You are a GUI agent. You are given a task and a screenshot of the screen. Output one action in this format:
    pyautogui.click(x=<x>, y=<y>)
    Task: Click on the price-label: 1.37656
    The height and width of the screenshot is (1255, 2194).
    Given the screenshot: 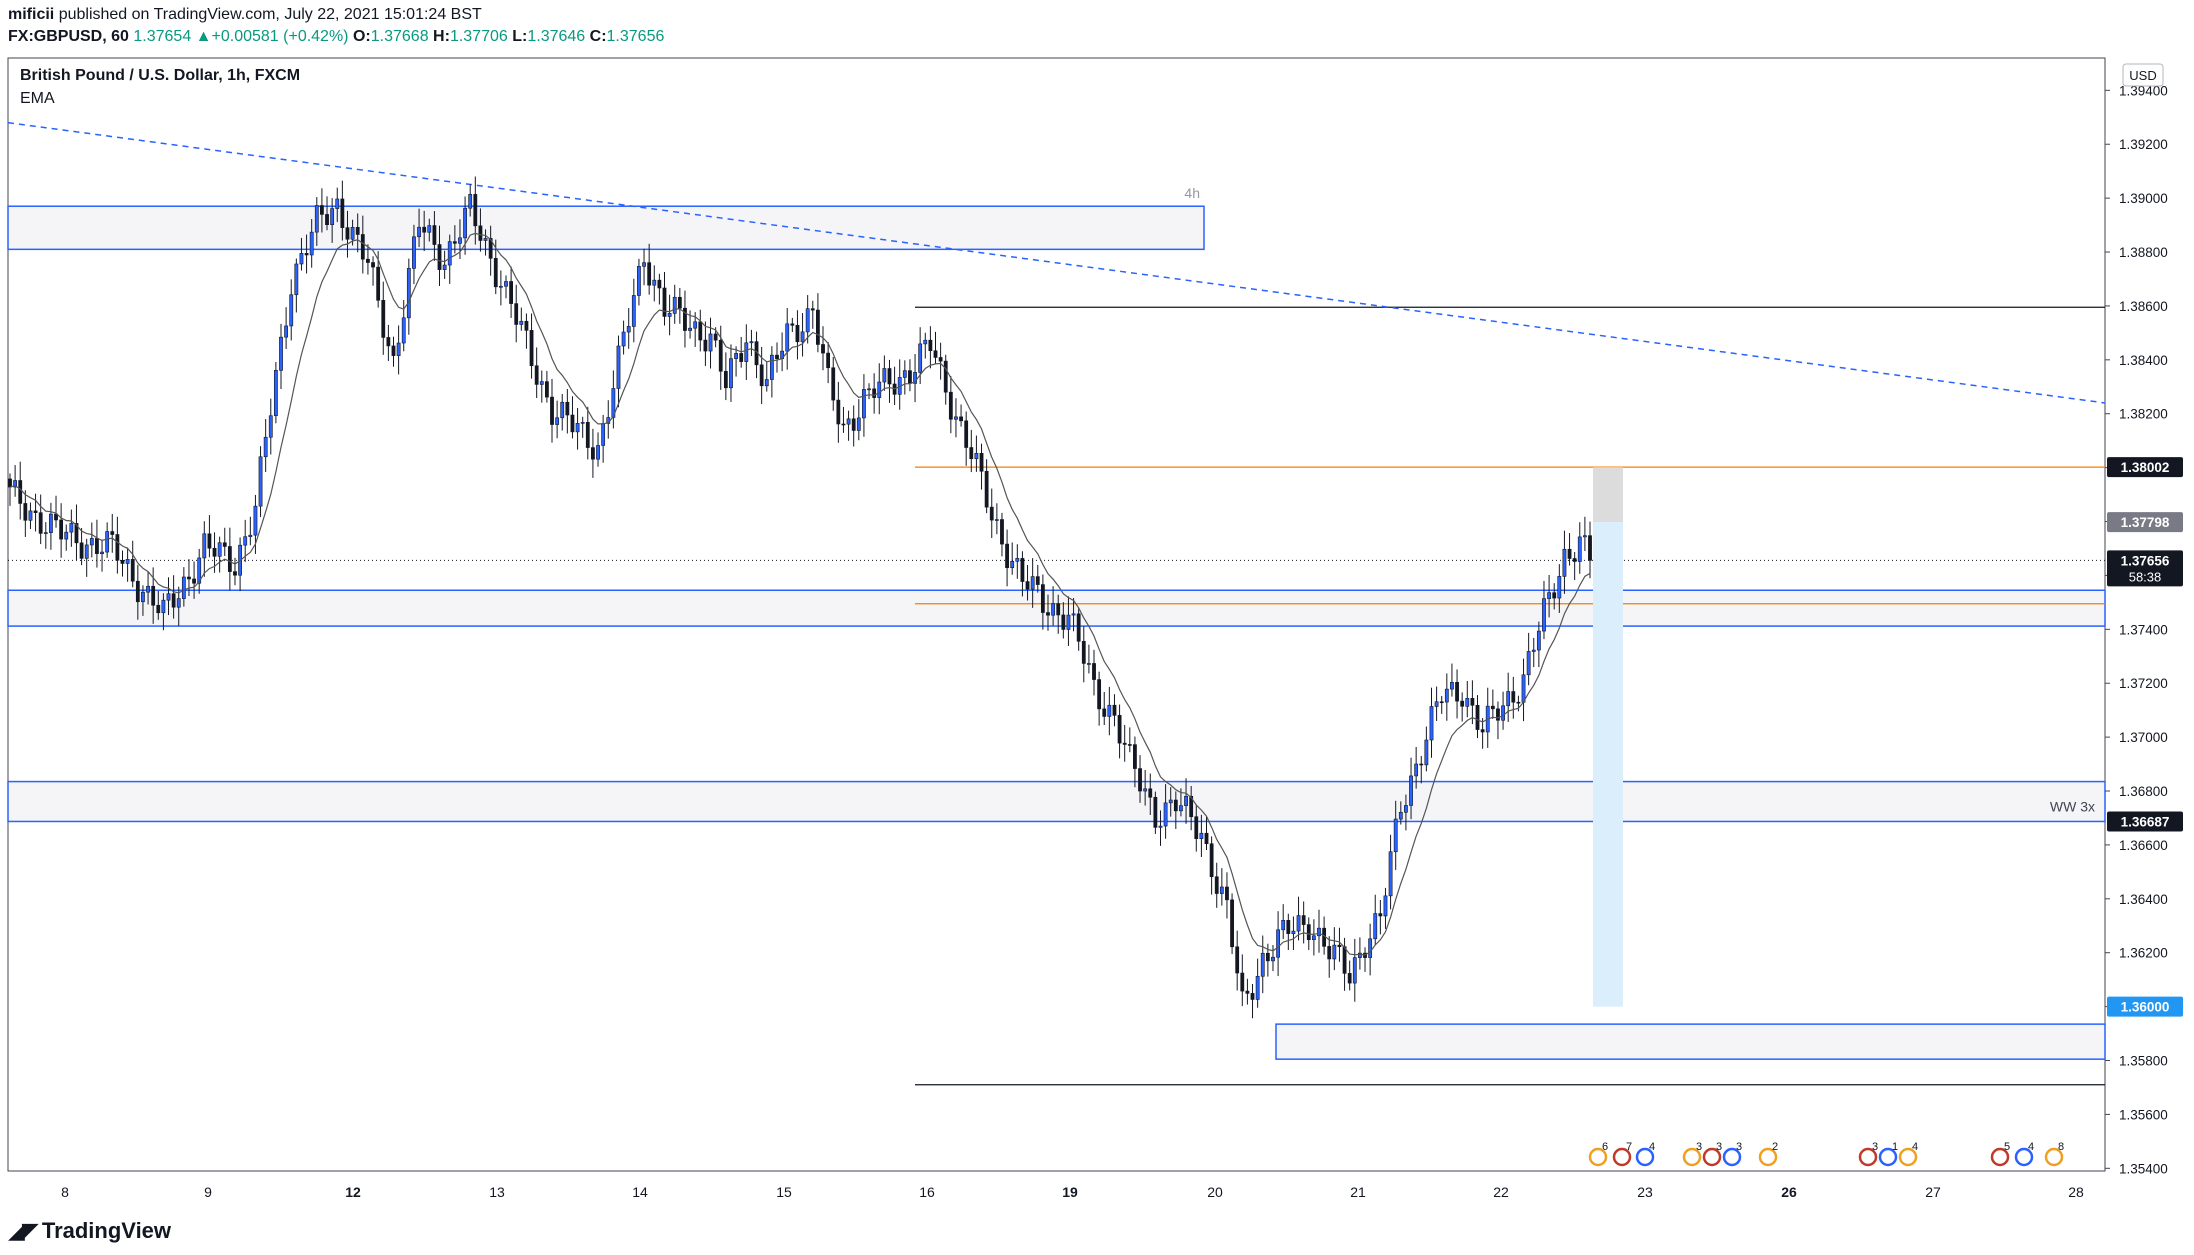 What is the action you would take?
    pyautogui.click(x=2145, y=560)
    